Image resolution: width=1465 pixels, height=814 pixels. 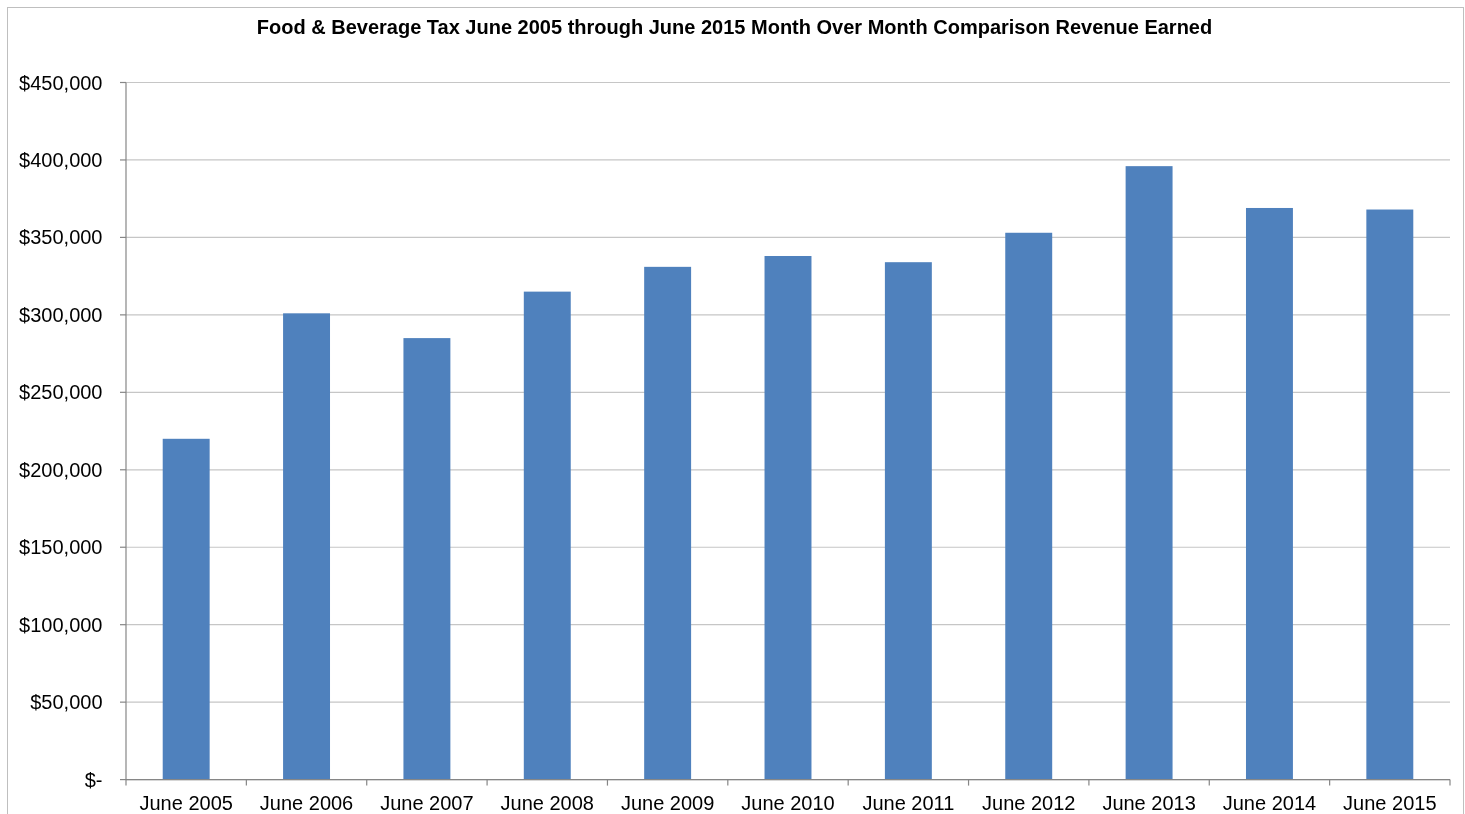 I want to click on y-tick-label: $200,000, so click(x=61, y=469).